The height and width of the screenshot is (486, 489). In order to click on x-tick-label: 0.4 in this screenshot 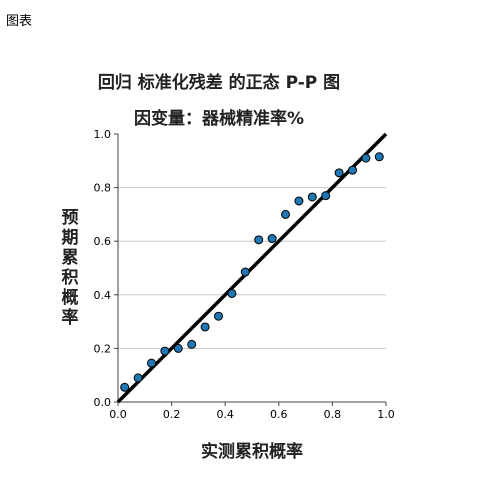, I will do `click(225, 414)`.